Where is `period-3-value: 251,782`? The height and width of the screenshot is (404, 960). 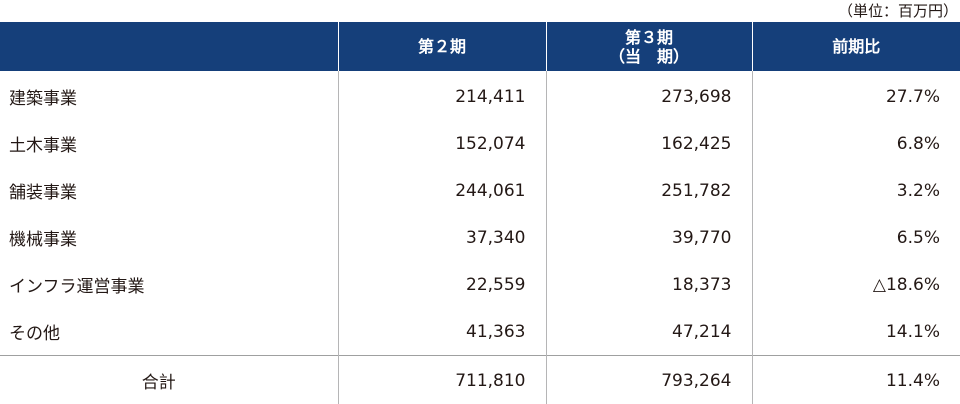 period-3-value: 251,782 is located at coordinates (648, 190).